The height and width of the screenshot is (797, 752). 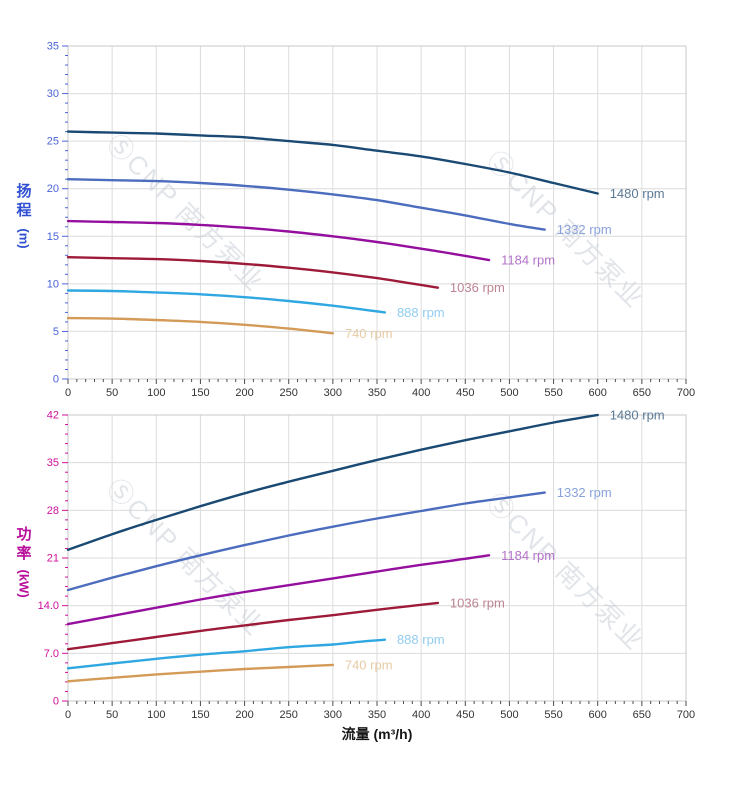 I want to click on power-axis-unit: (kW), so click(x=24, y=583).